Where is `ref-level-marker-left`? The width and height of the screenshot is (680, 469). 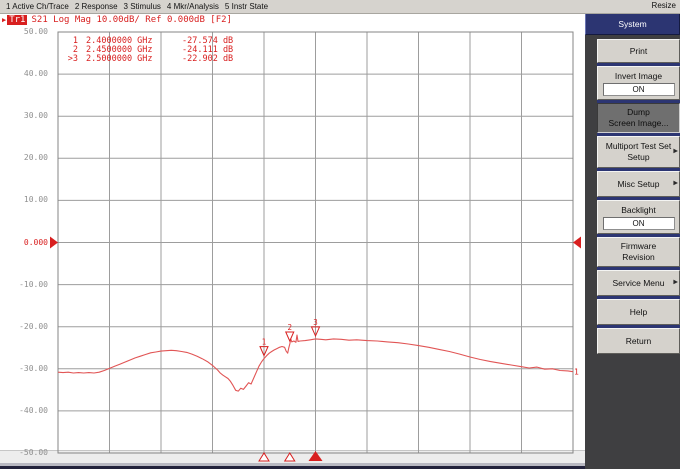 ref-level-marker-left is located at coordinates (54, 242).